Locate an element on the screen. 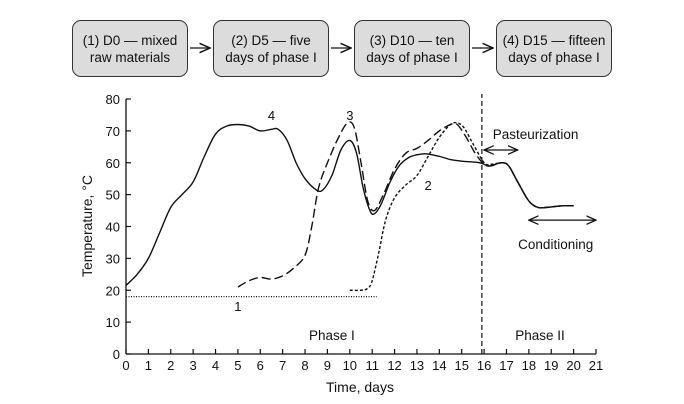  x-tick-label: 5 is located at coordinates (237, 365).